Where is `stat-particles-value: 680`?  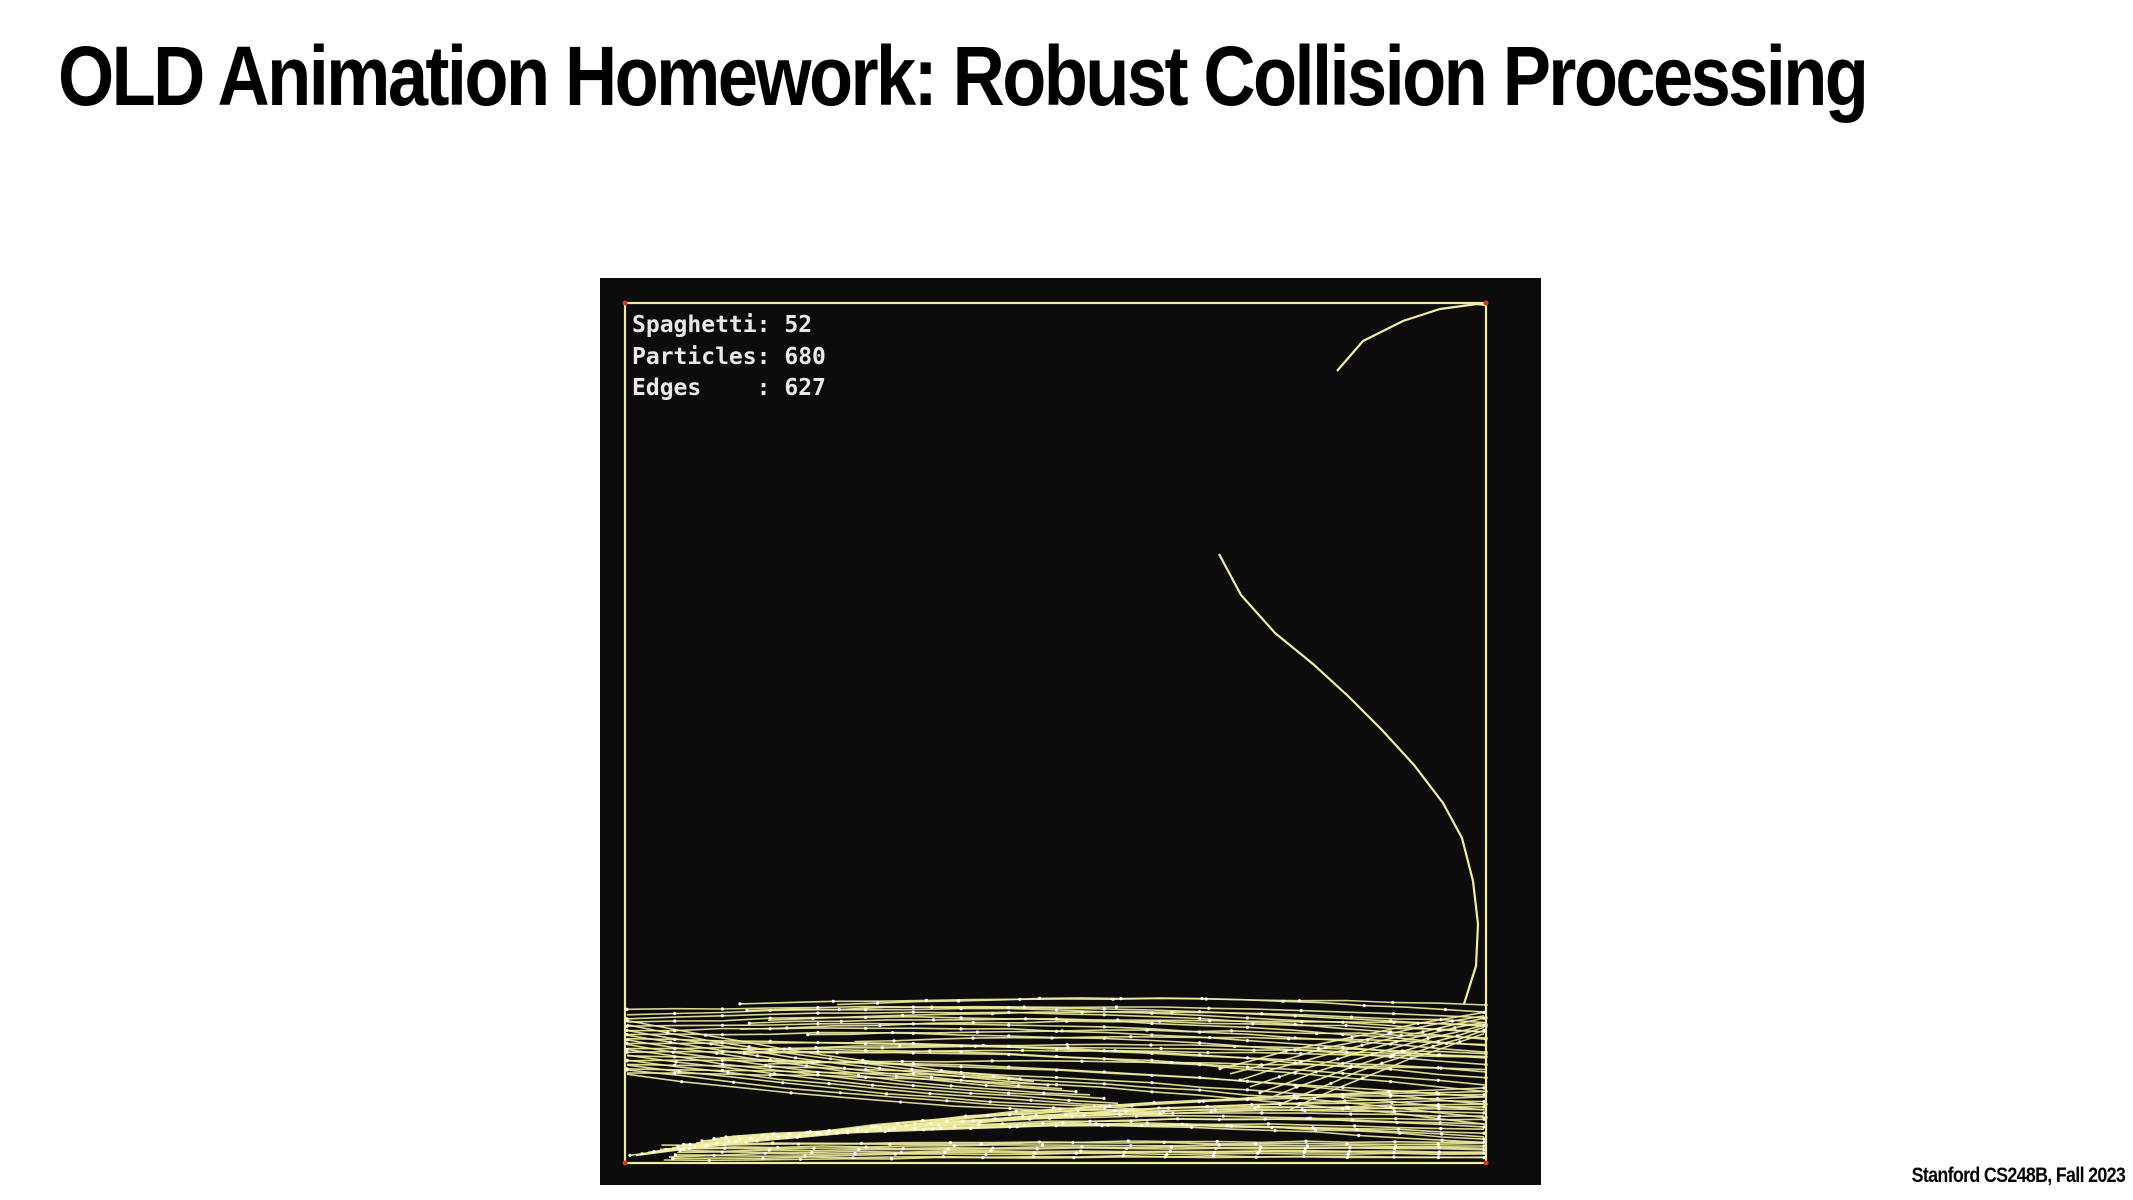 stat-particles-value: 680 is located at coordinates (805, 356).